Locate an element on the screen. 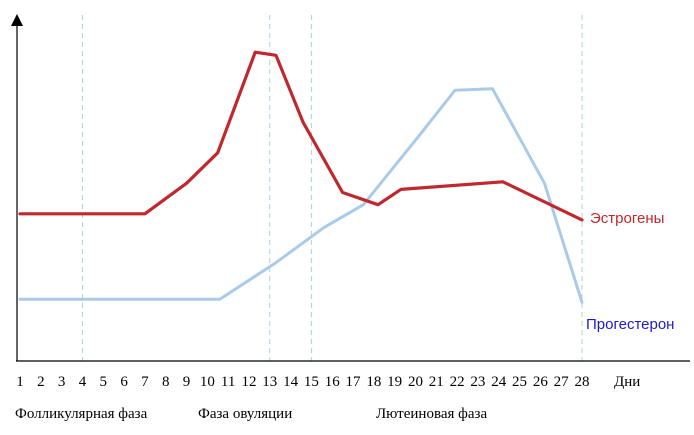 This screenshot has height=435, width=694. x-tick-label: 5 is located at coordinates (104, 382).